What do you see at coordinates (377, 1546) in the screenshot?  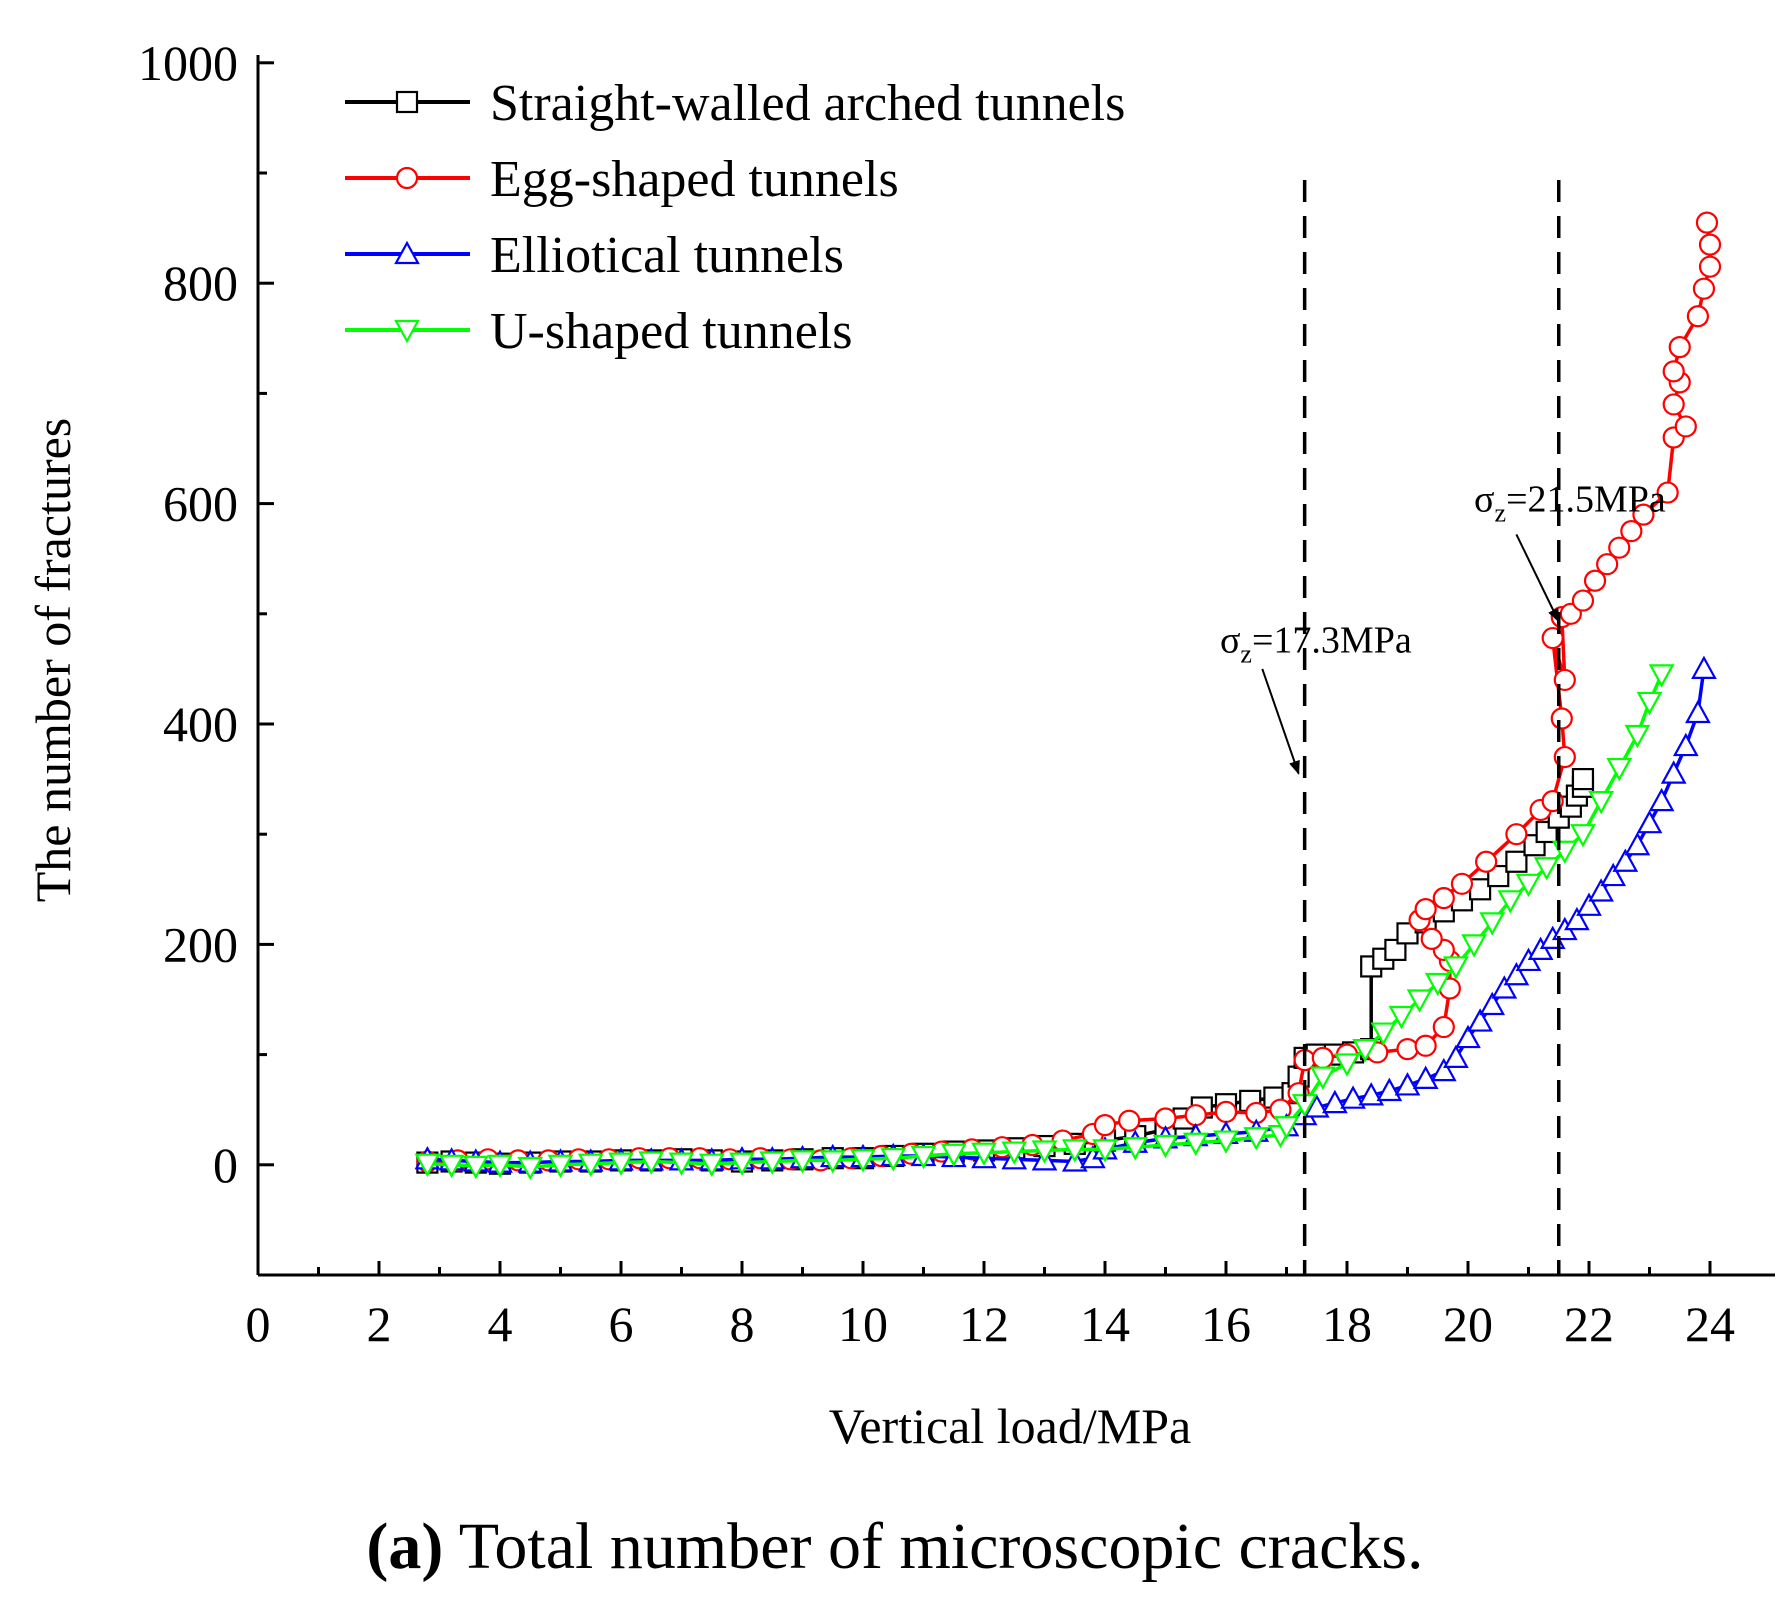 I see `caption-prefix-open: (` at bounding box center [377, 1546].